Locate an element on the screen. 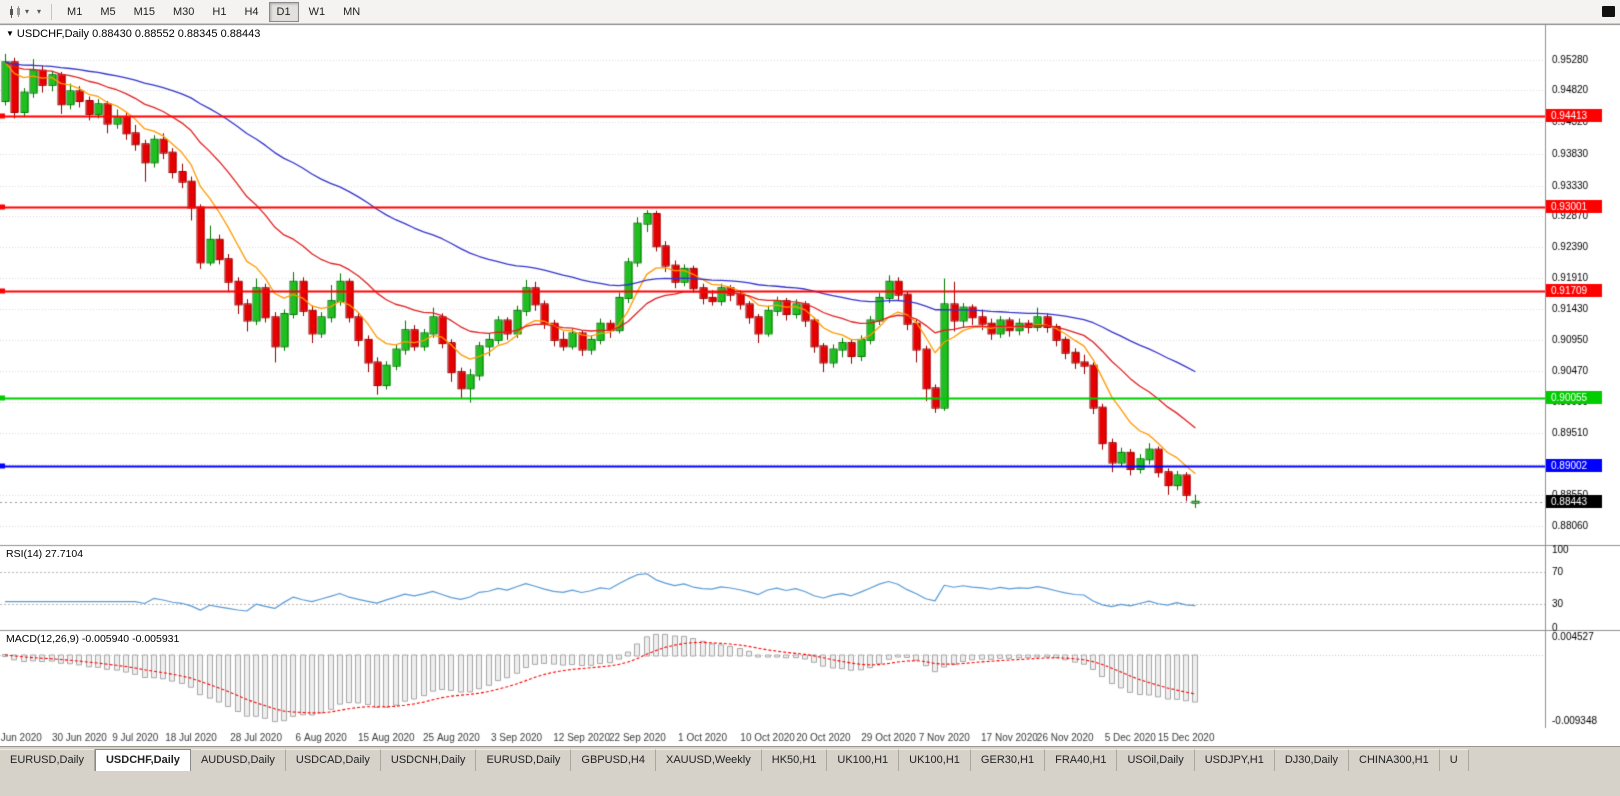  candlestick-chart-icon: ▾ is located at coordinates (18, 12).